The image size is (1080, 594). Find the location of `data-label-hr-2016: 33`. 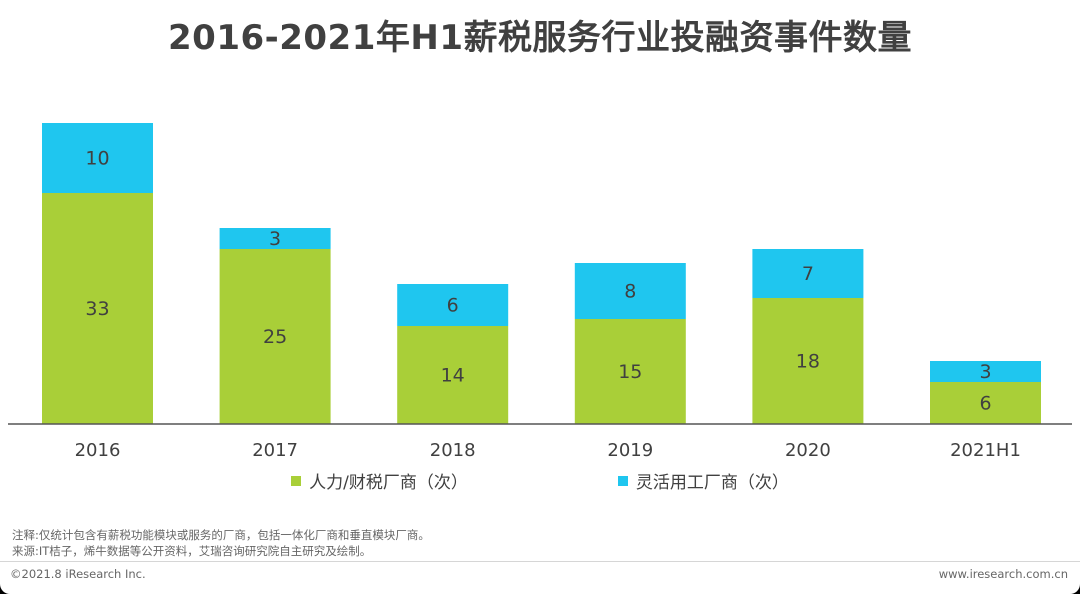

data-label-hr-2016: 33 is located at coordinates (97, 309).